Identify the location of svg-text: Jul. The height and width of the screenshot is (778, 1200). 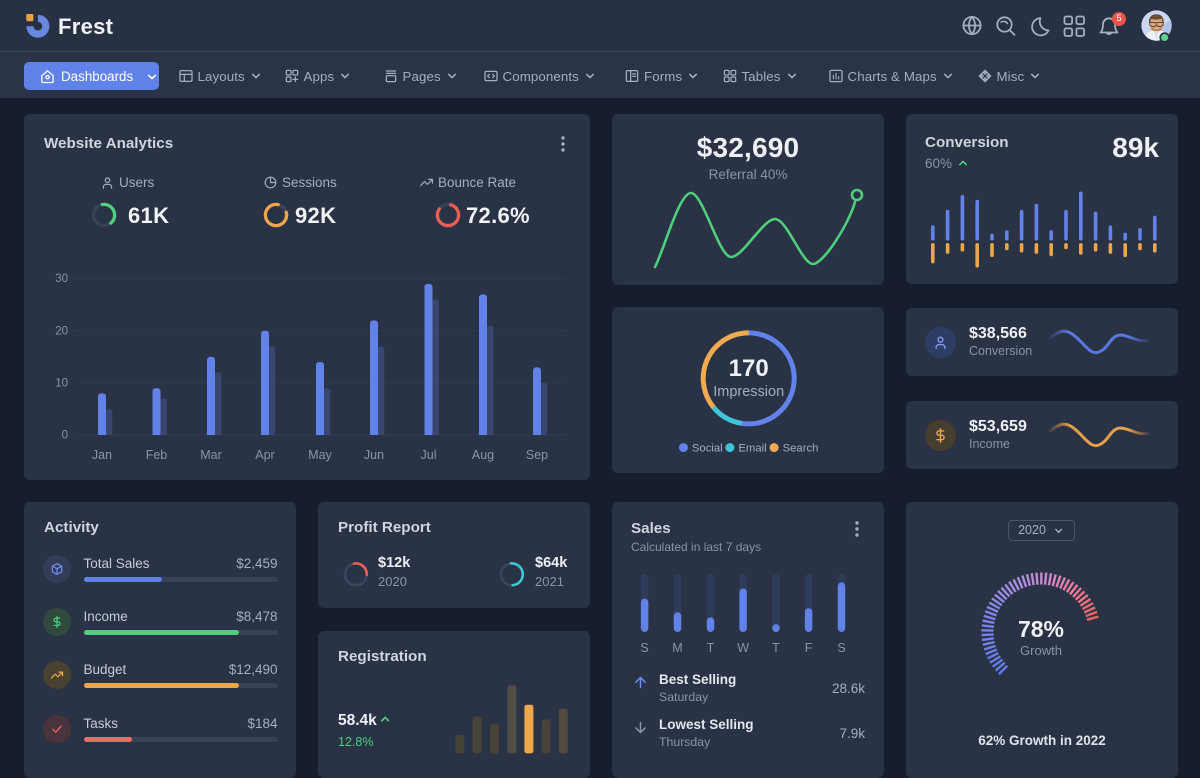
(429, 455).